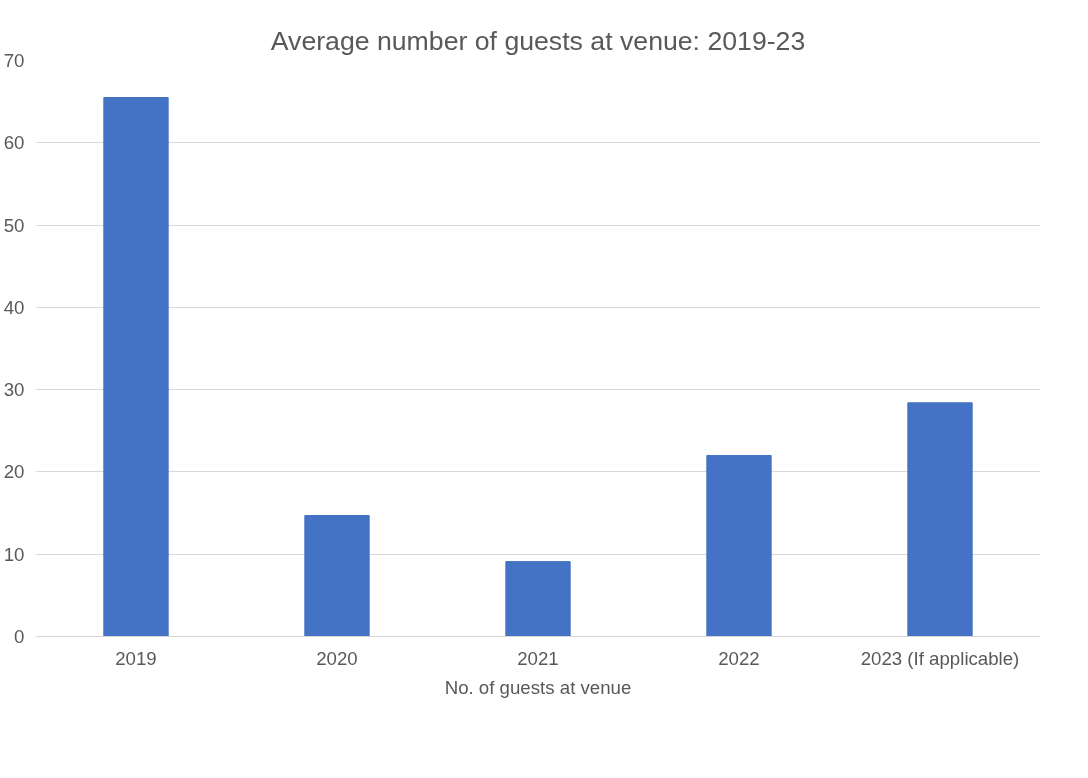 The width and height of the screenshot is (1088, 778). What do you see at coordinates (14, 60) in the screenshot?
I see `y-tick-label: 70` at bounding box center [14, 60].